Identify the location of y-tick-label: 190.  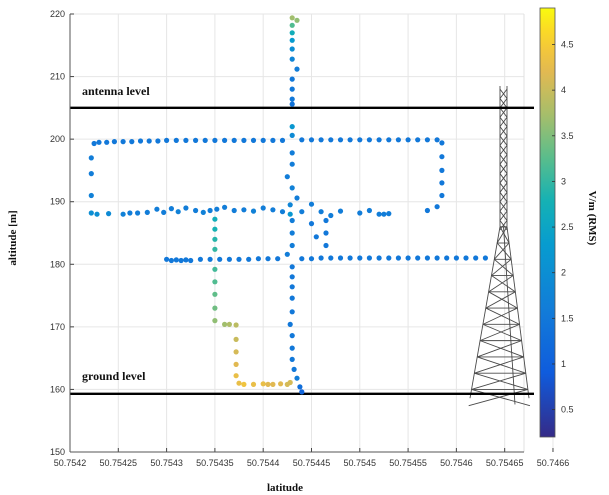
(57, 202).